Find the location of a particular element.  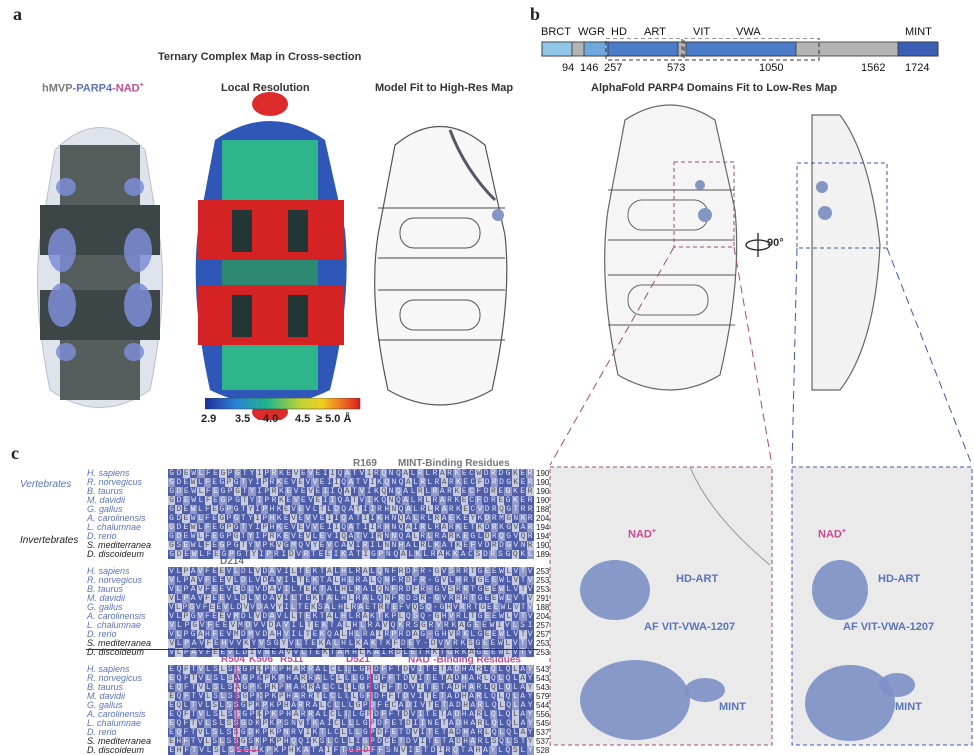

parp4-label: PARP4 is located at coordinates (94, 88).